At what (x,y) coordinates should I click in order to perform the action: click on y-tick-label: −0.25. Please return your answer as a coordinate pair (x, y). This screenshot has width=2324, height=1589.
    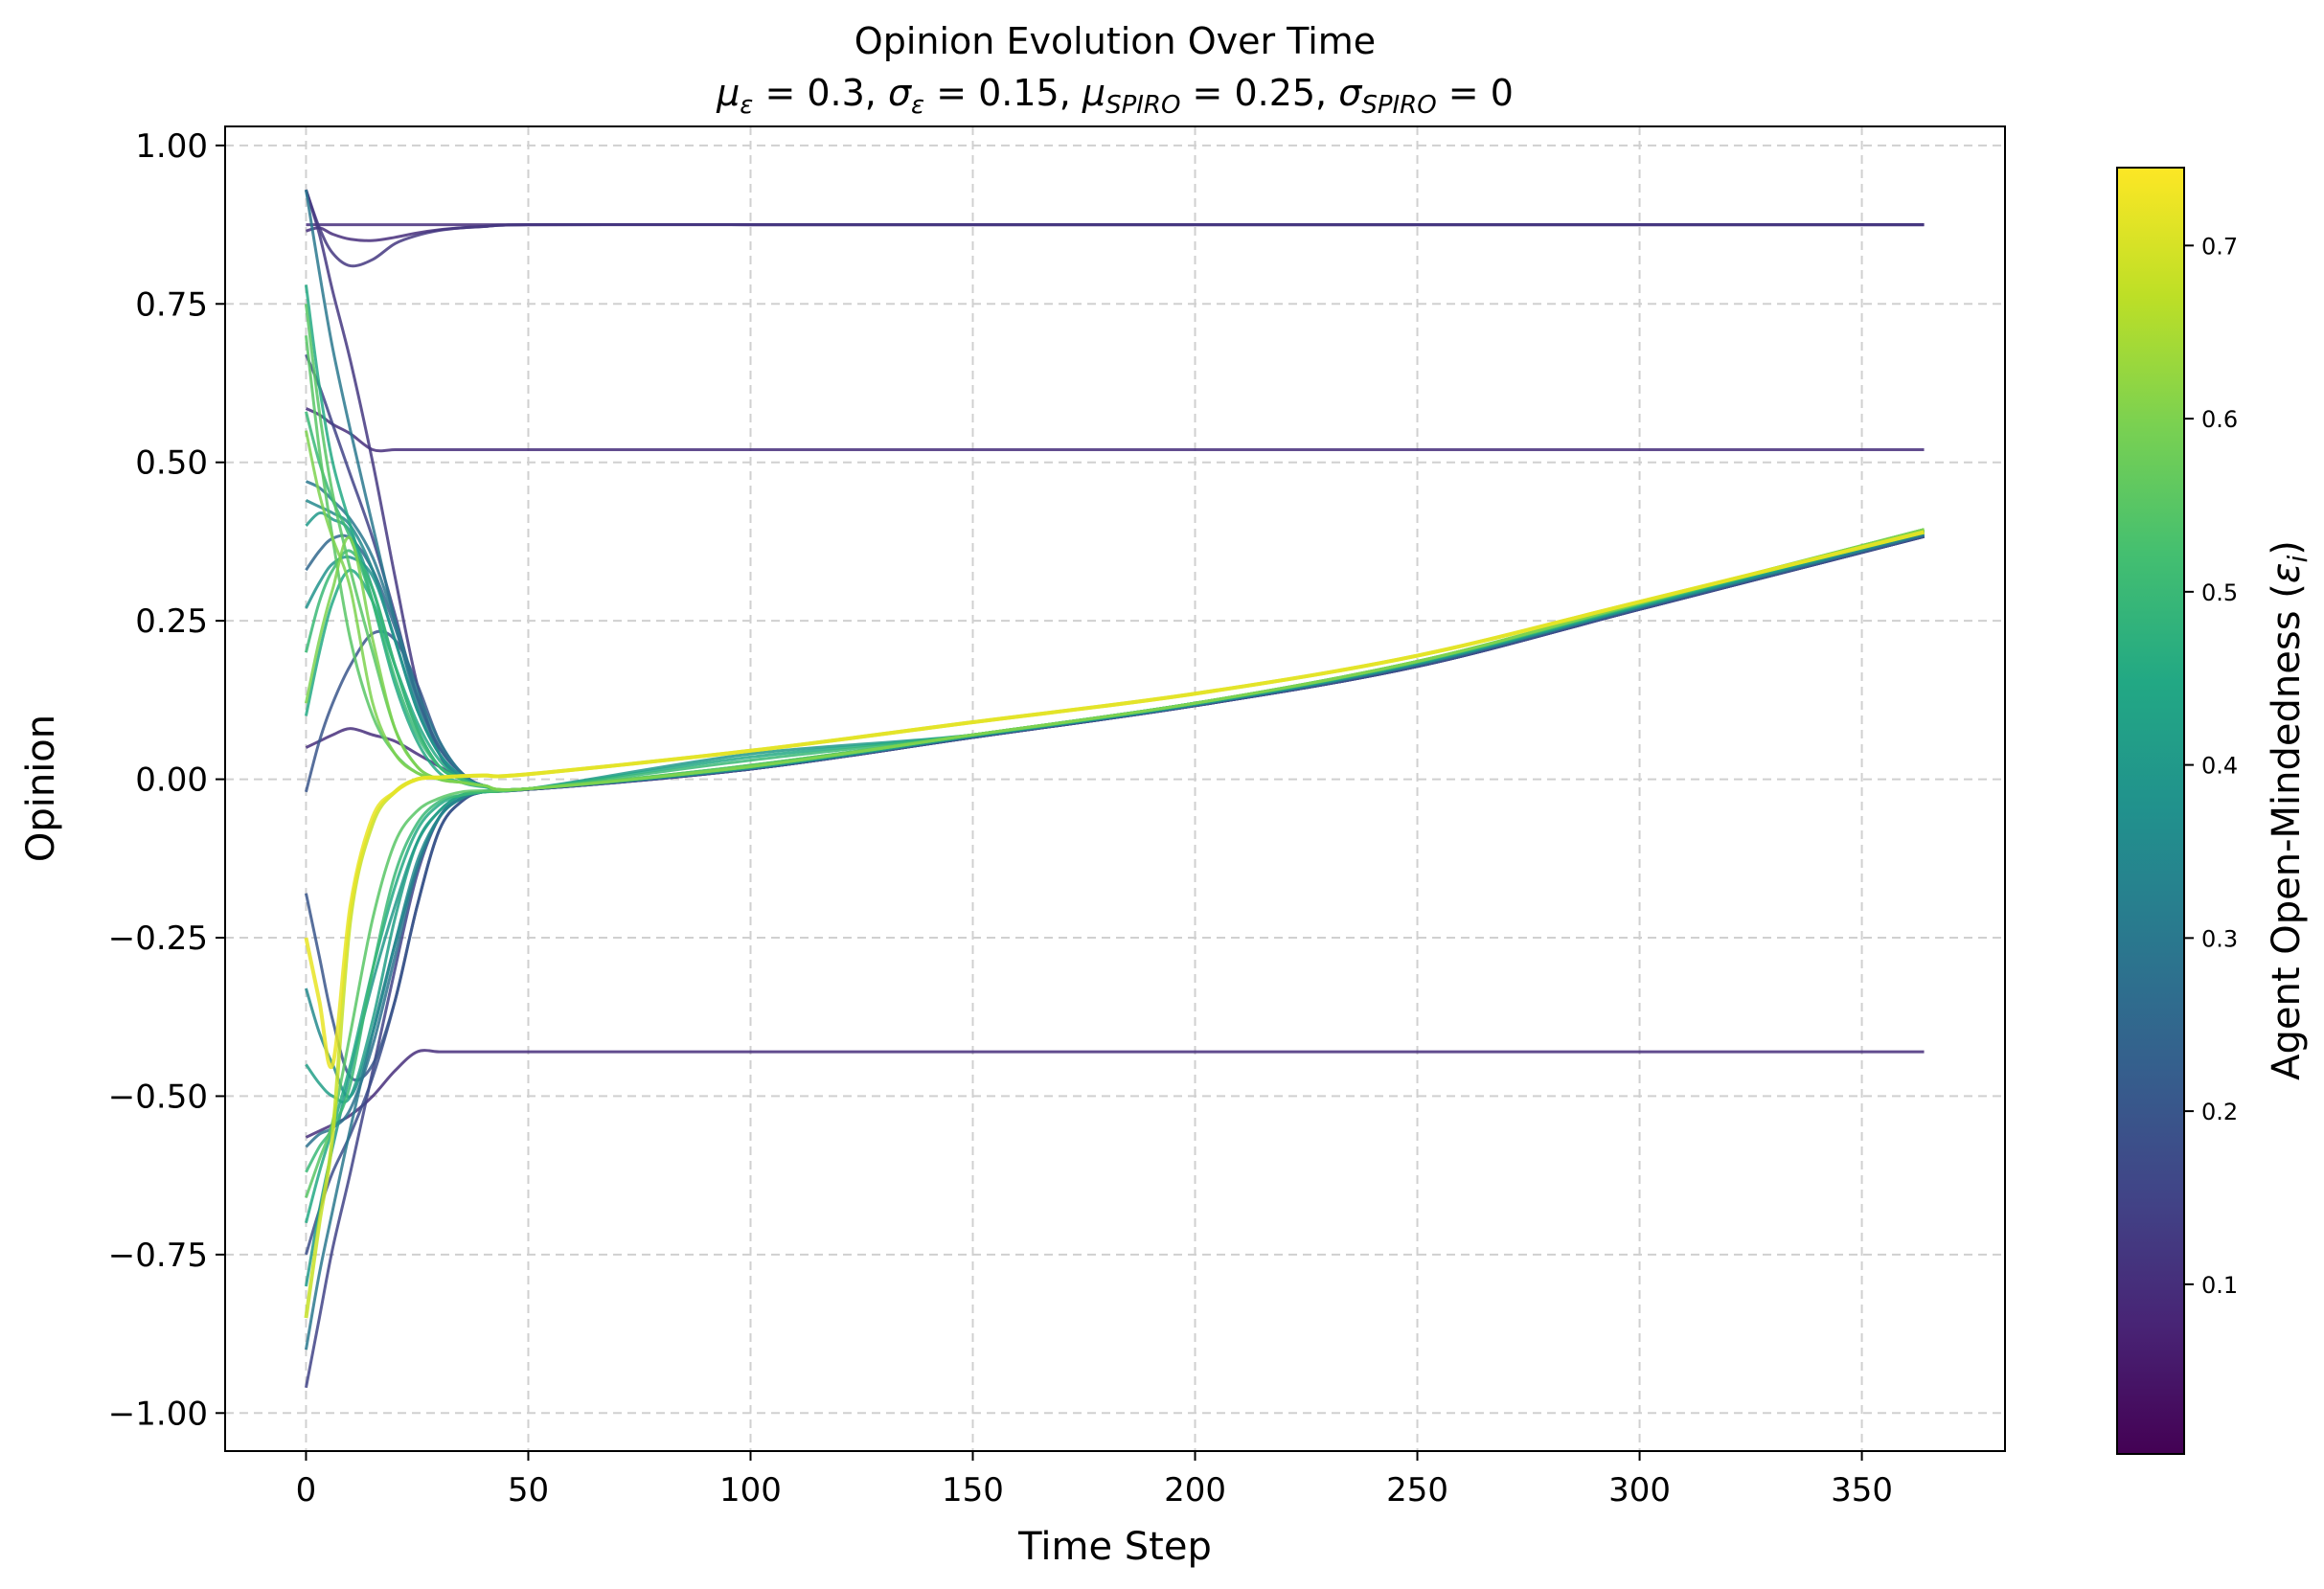
    Looking at the image, I should click on (158, 938).